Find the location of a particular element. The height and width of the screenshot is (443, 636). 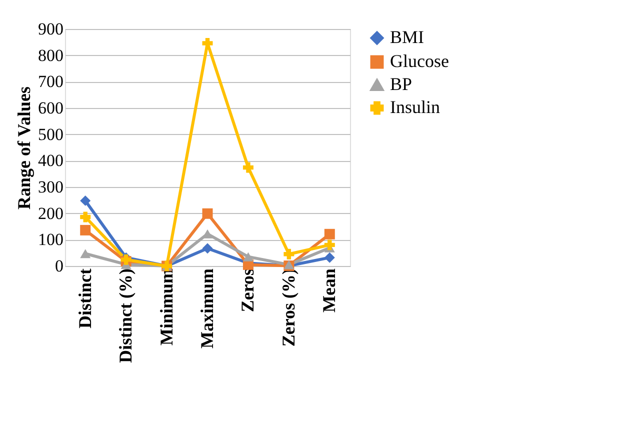

x-tick-label: Mean is located at coordinates (329, 290).